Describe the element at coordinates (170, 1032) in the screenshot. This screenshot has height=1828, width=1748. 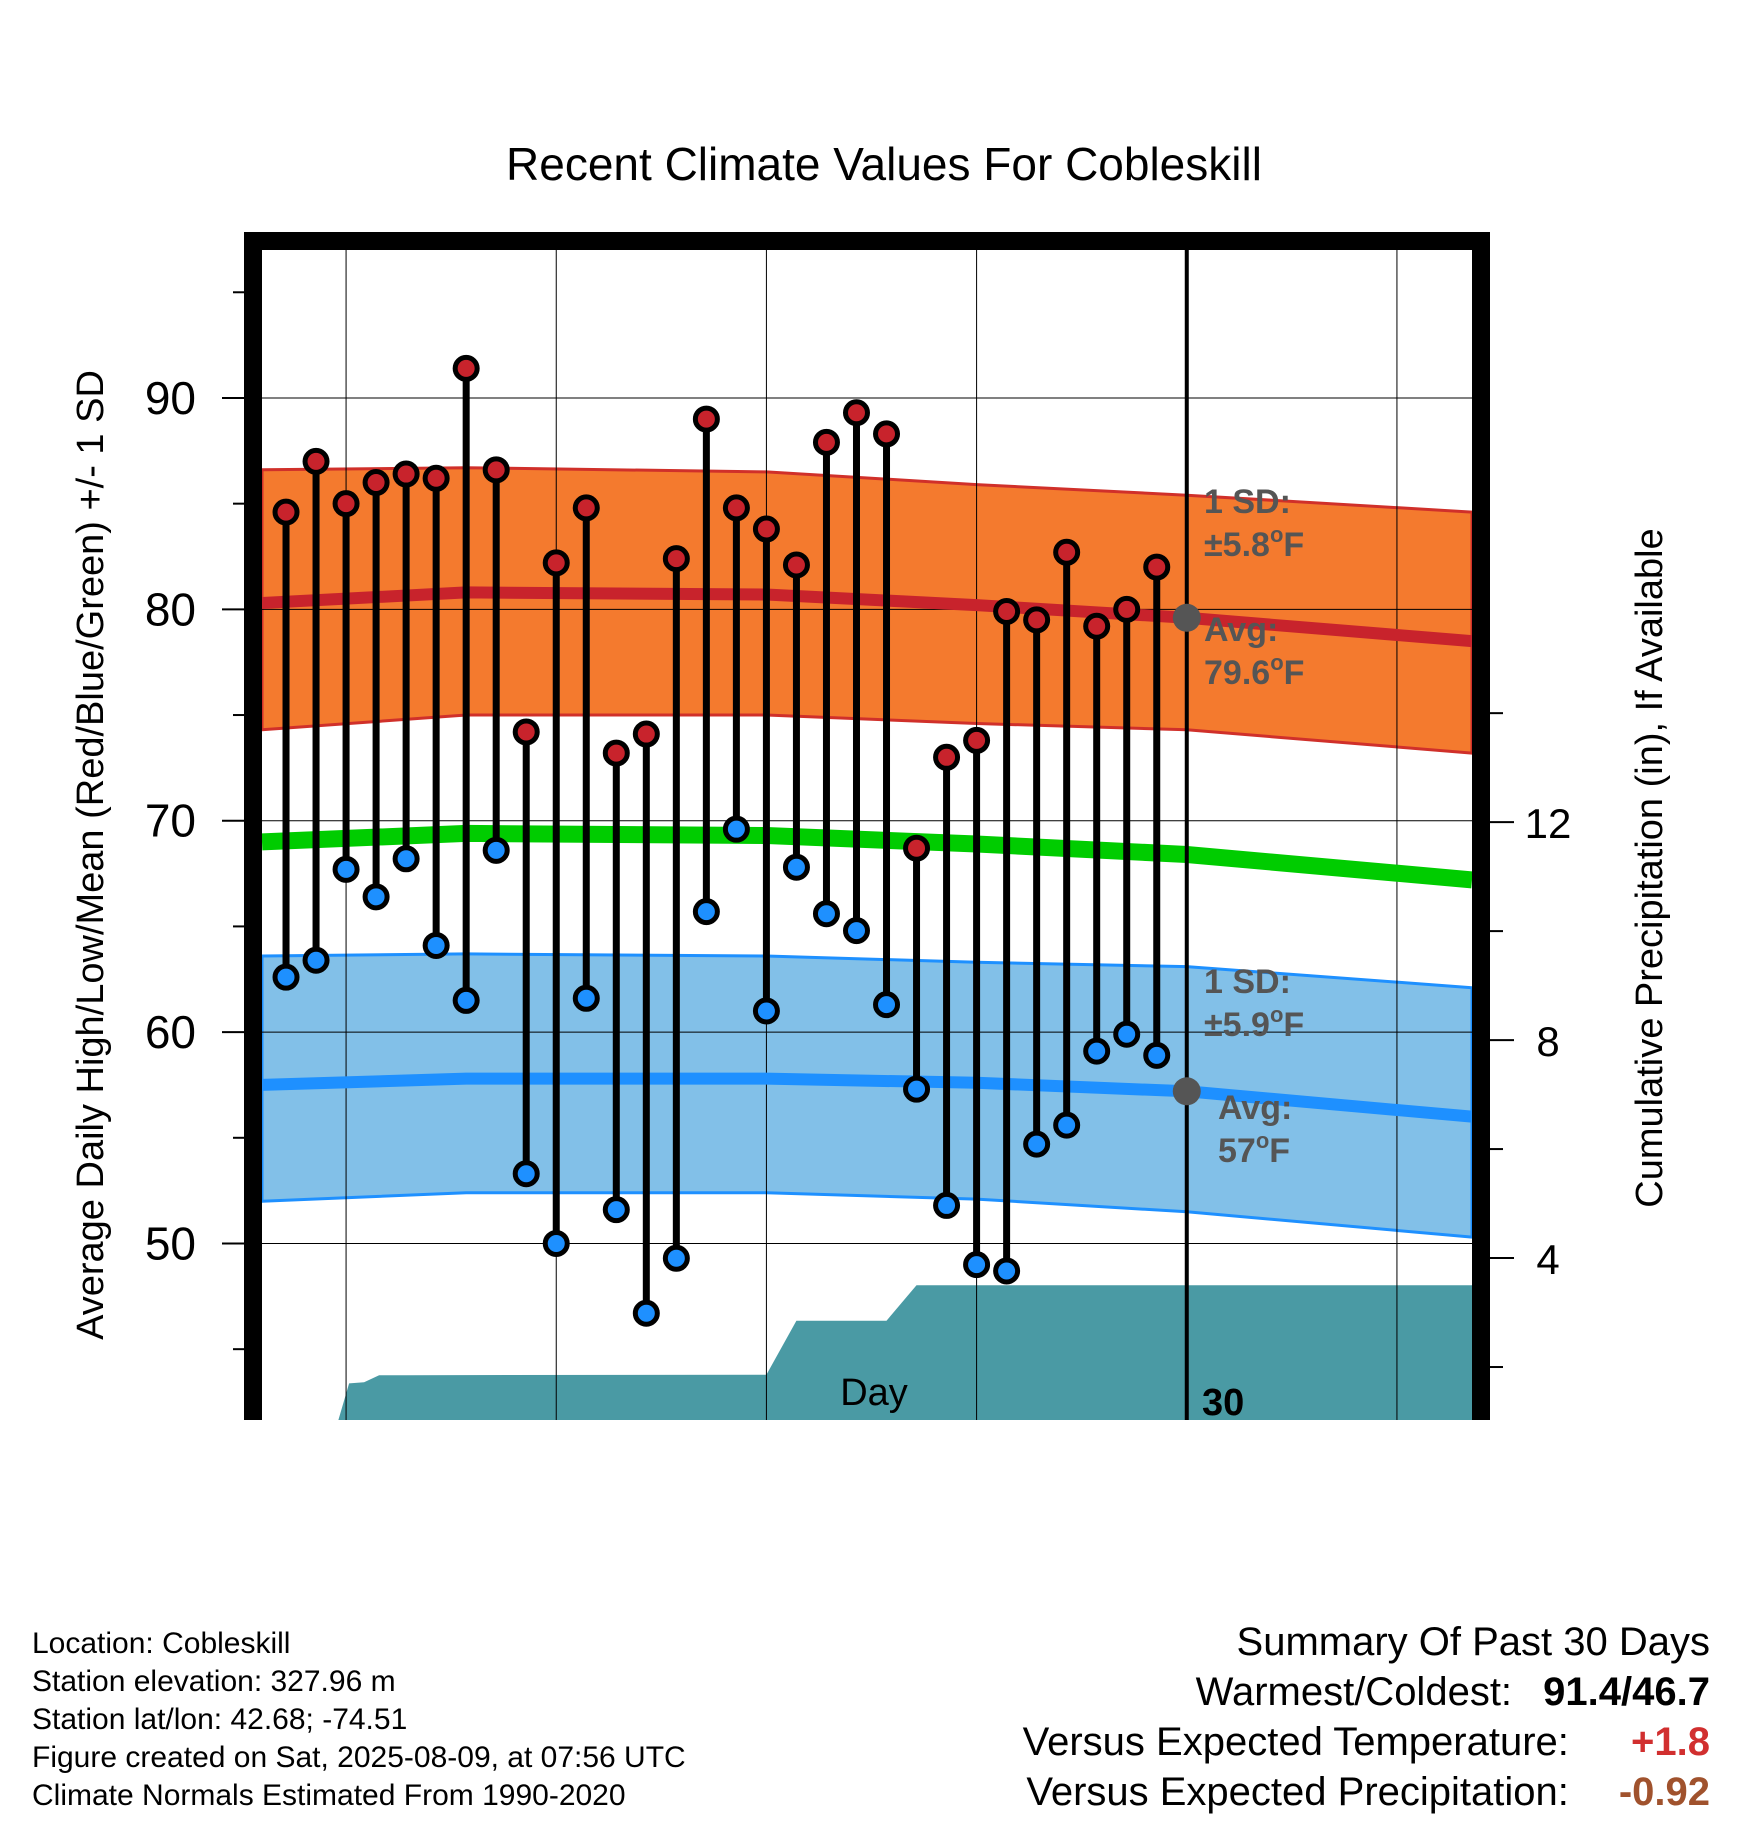
I see `y-tick-label: 60` at that location.